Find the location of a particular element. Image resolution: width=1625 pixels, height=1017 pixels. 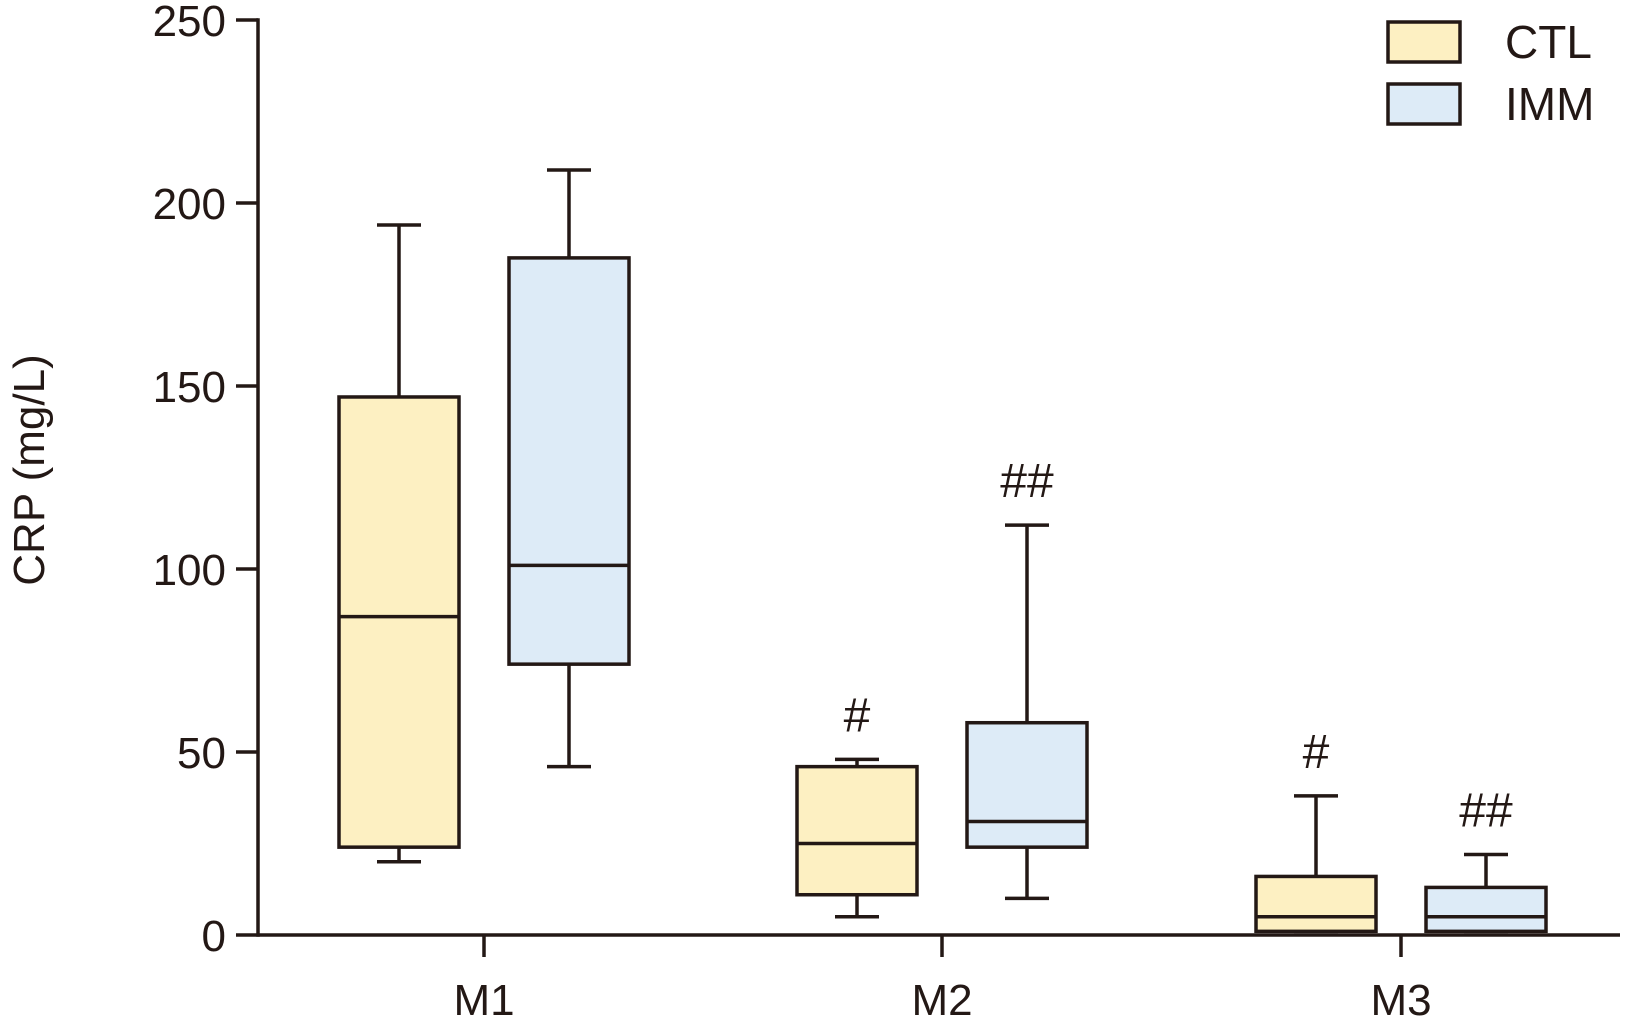

box-imm-m1 is located at coordinates (569, 468).